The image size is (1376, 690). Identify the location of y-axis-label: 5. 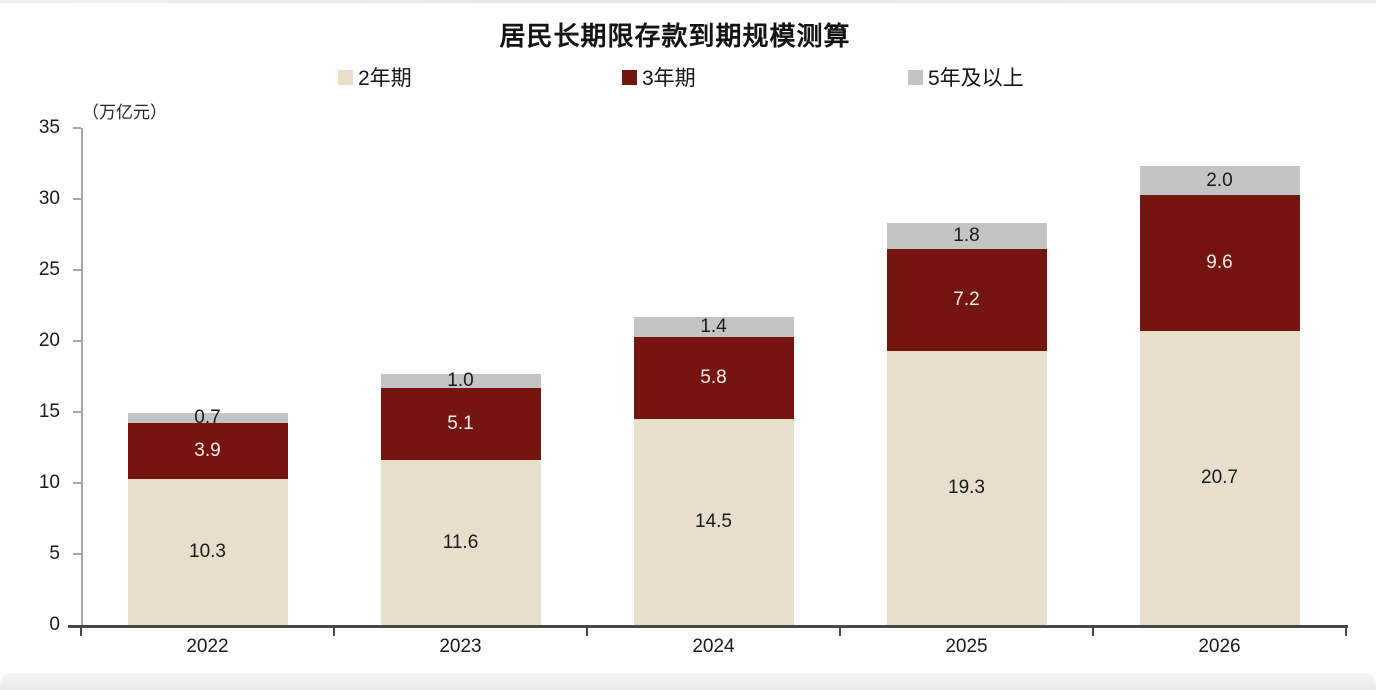
(54, 553).